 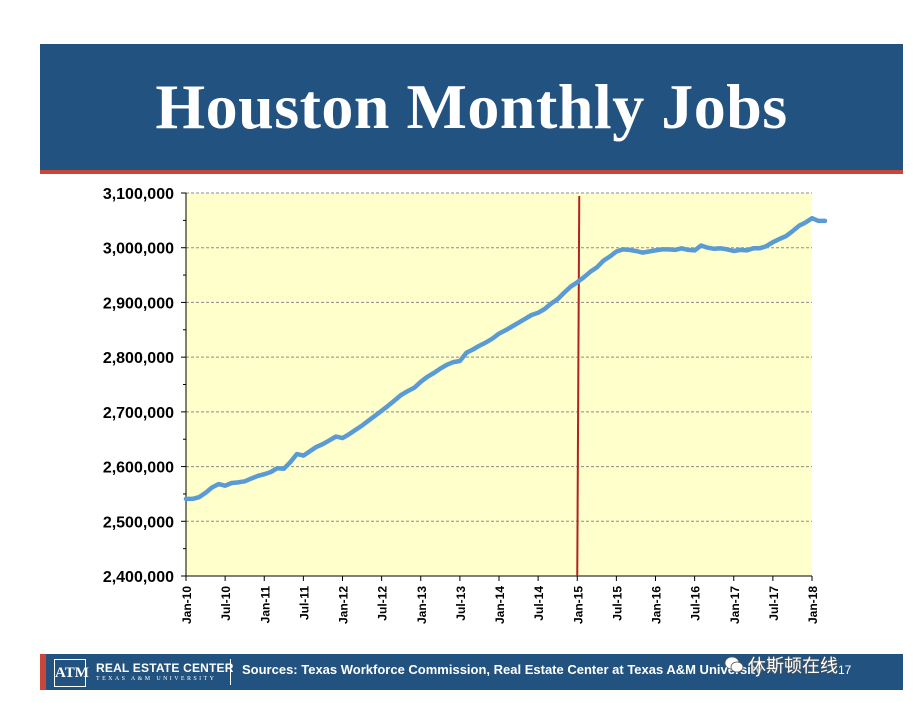 What do you see at coordinates (774, 603) in the screenshot?
I see `x-tick-label: Jul-17` at bounding box center [774, 603].